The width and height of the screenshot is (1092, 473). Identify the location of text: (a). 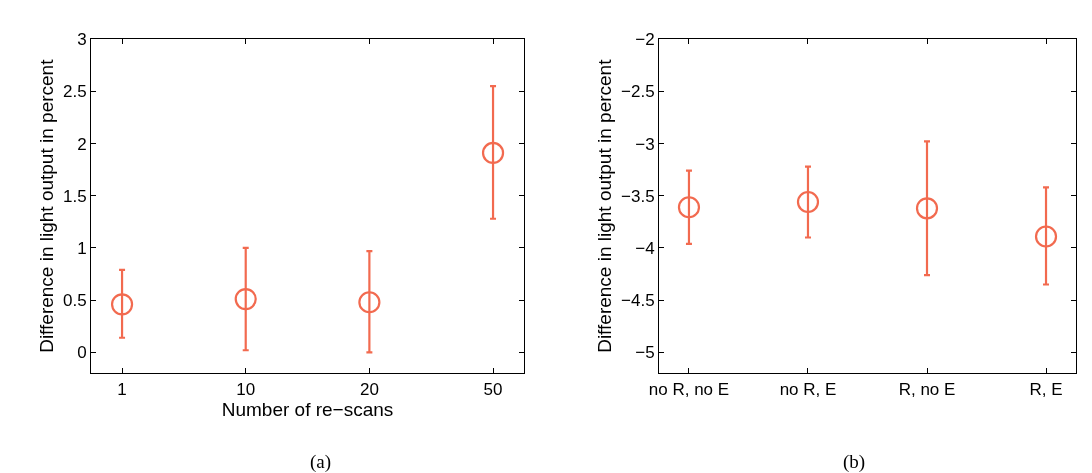
(321, 462).